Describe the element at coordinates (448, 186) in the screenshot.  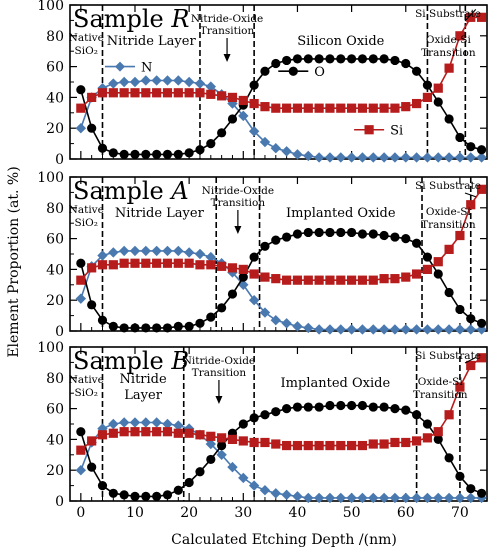
I see `region-label-substrate: Si Substrate` at that location.